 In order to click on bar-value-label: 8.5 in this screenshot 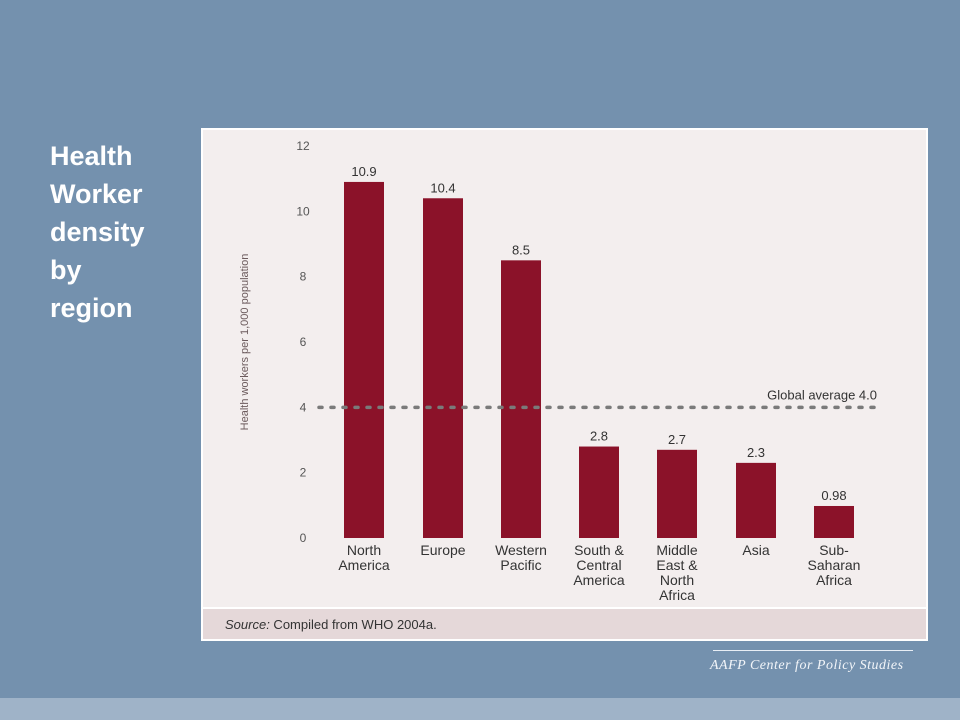, I will do `click(521, 249)`.